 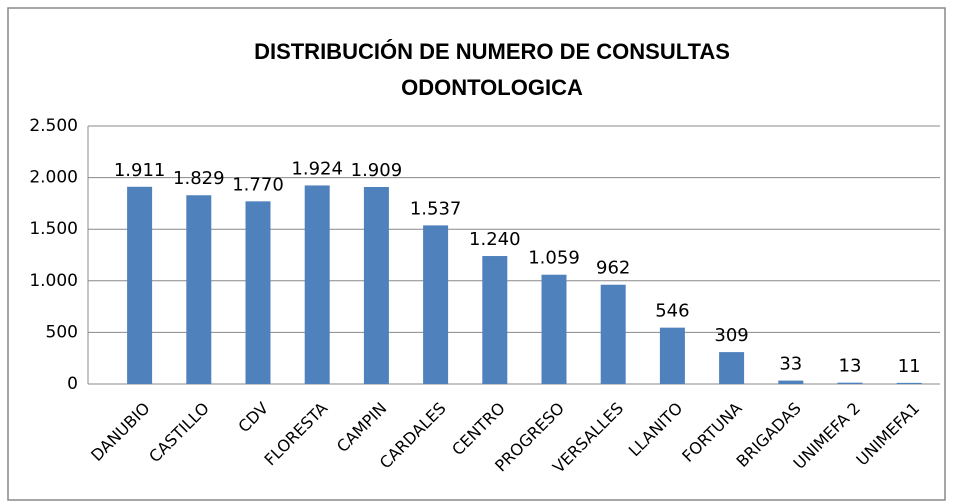 I want to click on data-label: 13, so click(x=850, y=366).